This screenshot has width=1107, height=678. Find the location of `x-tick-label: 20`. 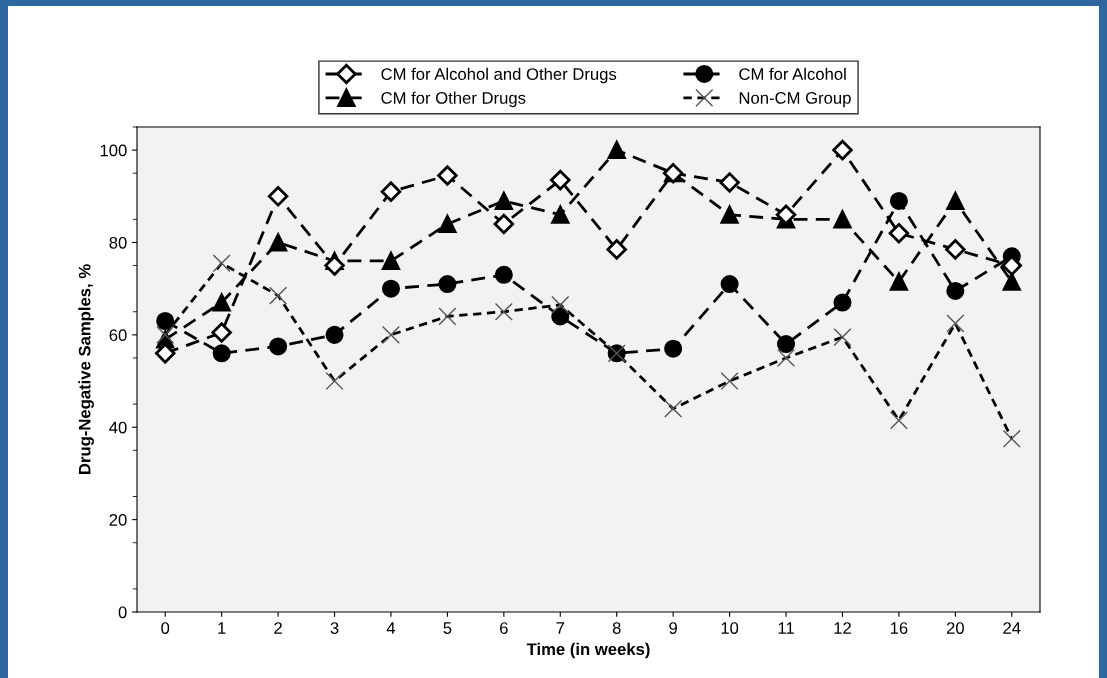

x-tick-label: 20 is located at coordinates (955, 628).